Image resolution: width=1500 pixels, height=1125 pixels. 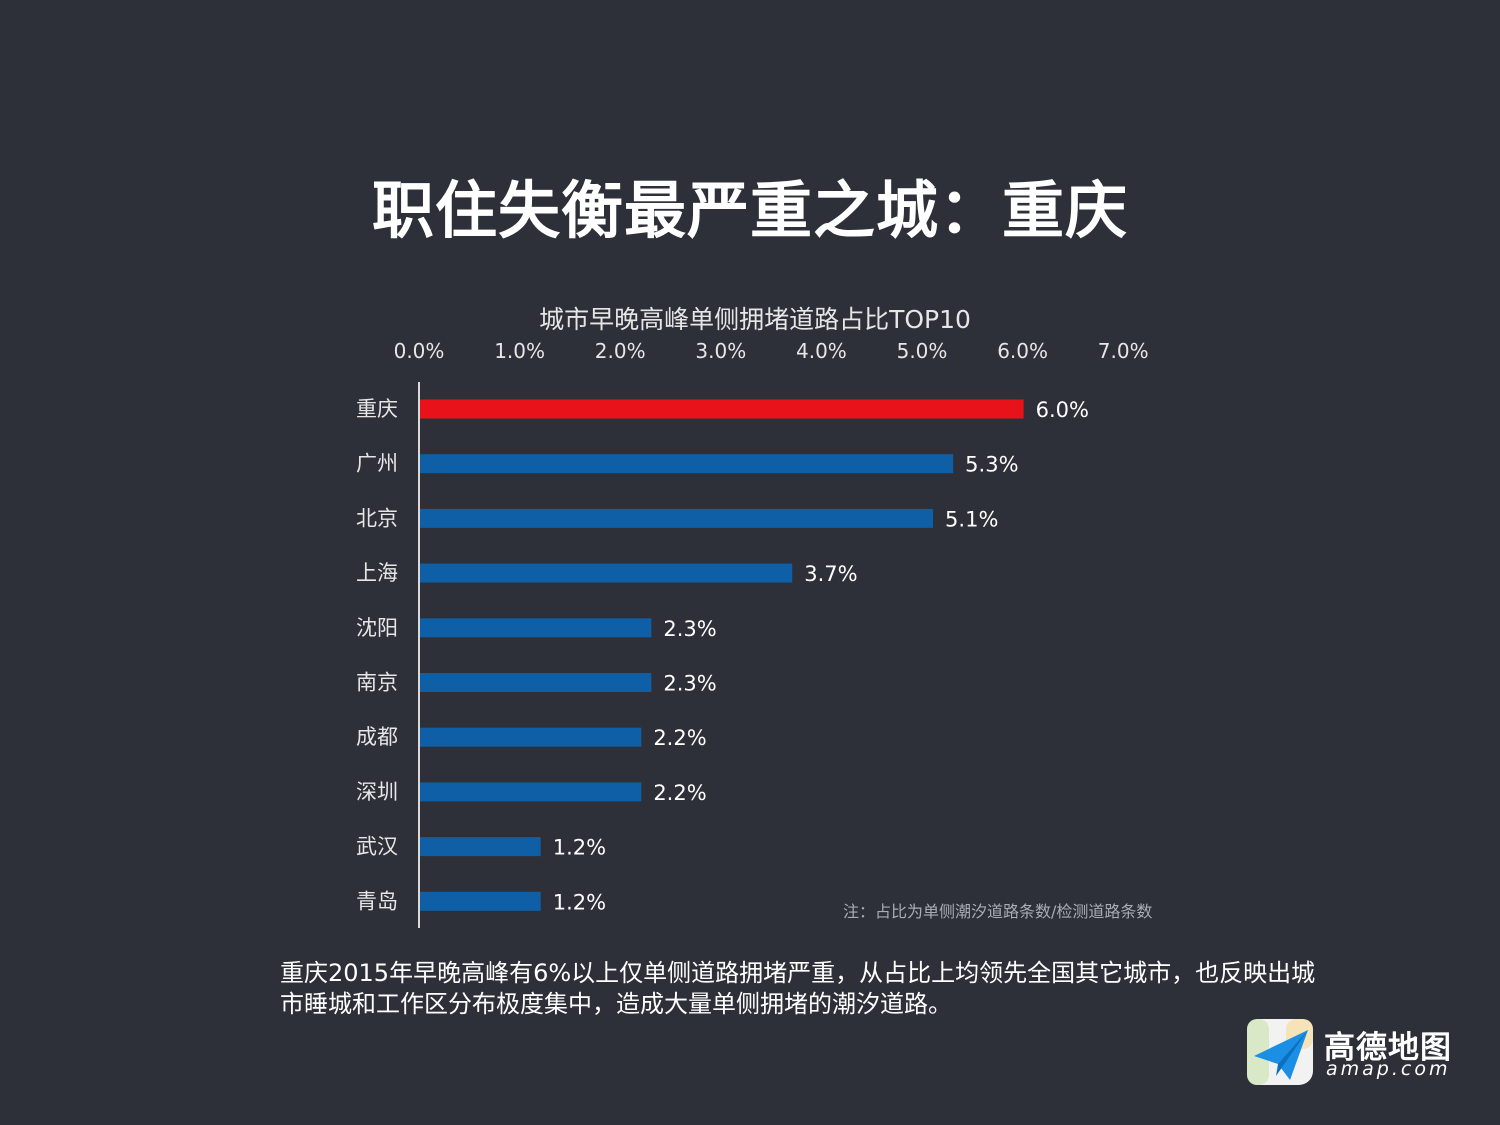 What do you see at coordinates (922, 351) in the screenshot?
I see `x-tick-label: 5.0%` at bounding box center [922, 351].